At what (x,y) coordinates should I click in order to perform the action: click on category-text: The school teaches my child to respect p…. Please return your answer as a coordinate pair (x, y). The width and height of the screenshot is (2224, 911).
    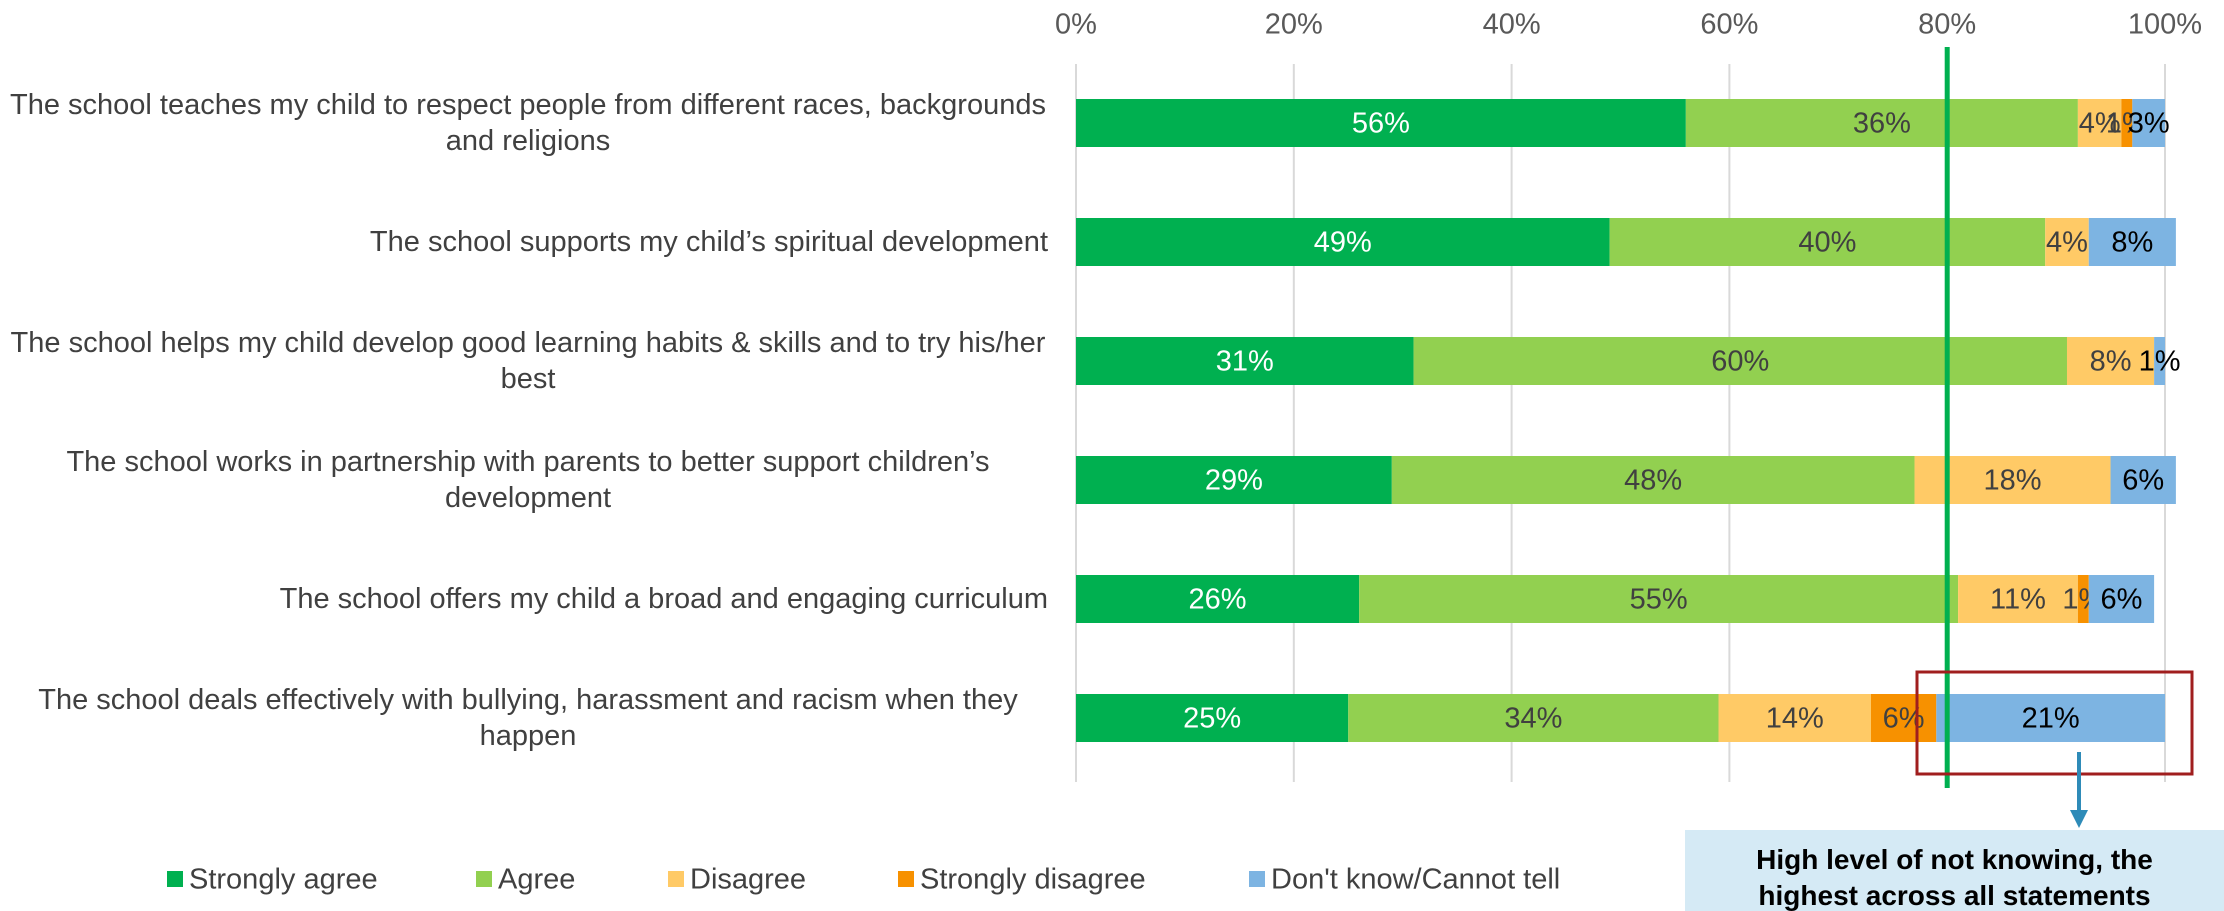
    Looking at the image, I should click on (528, 123).